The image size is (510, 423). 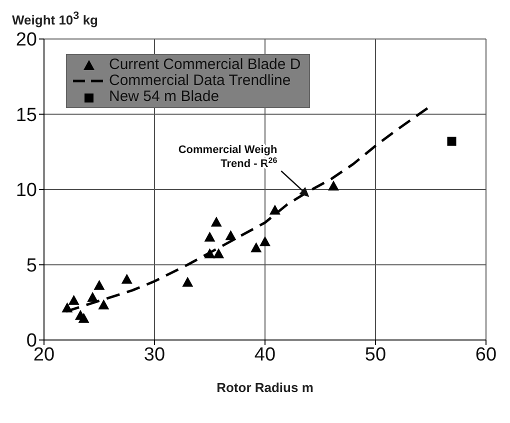 What do you see at coordinates (55, 19) in the screenshot?
I see `y-axis-title: Weight 10$^{3}$ kg` at bounding box center [55, 19].